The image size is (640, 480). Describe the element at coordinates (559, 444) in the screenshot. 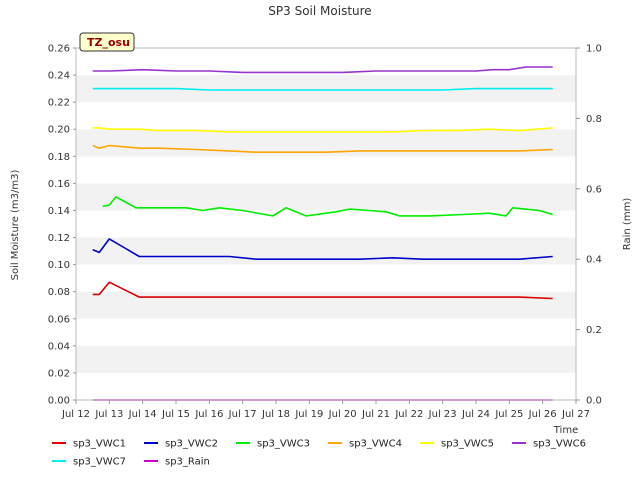

I see `legend-label: sp3_VWC6` at that location.